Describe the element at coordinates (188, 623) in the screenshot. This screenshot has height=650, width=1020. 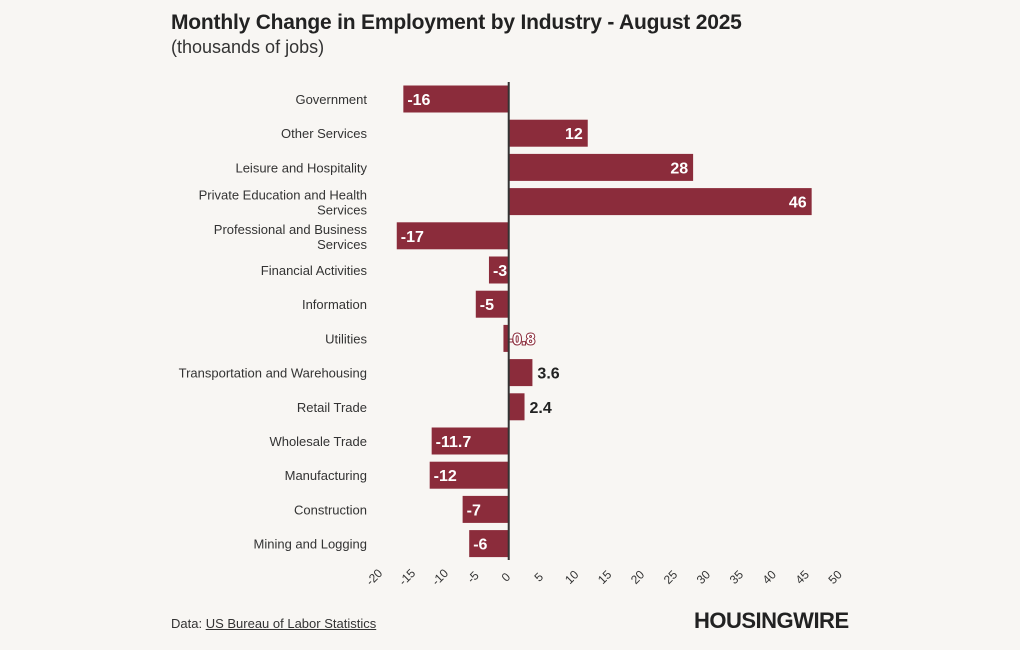
I see `source-prefix: Data:` at that location.